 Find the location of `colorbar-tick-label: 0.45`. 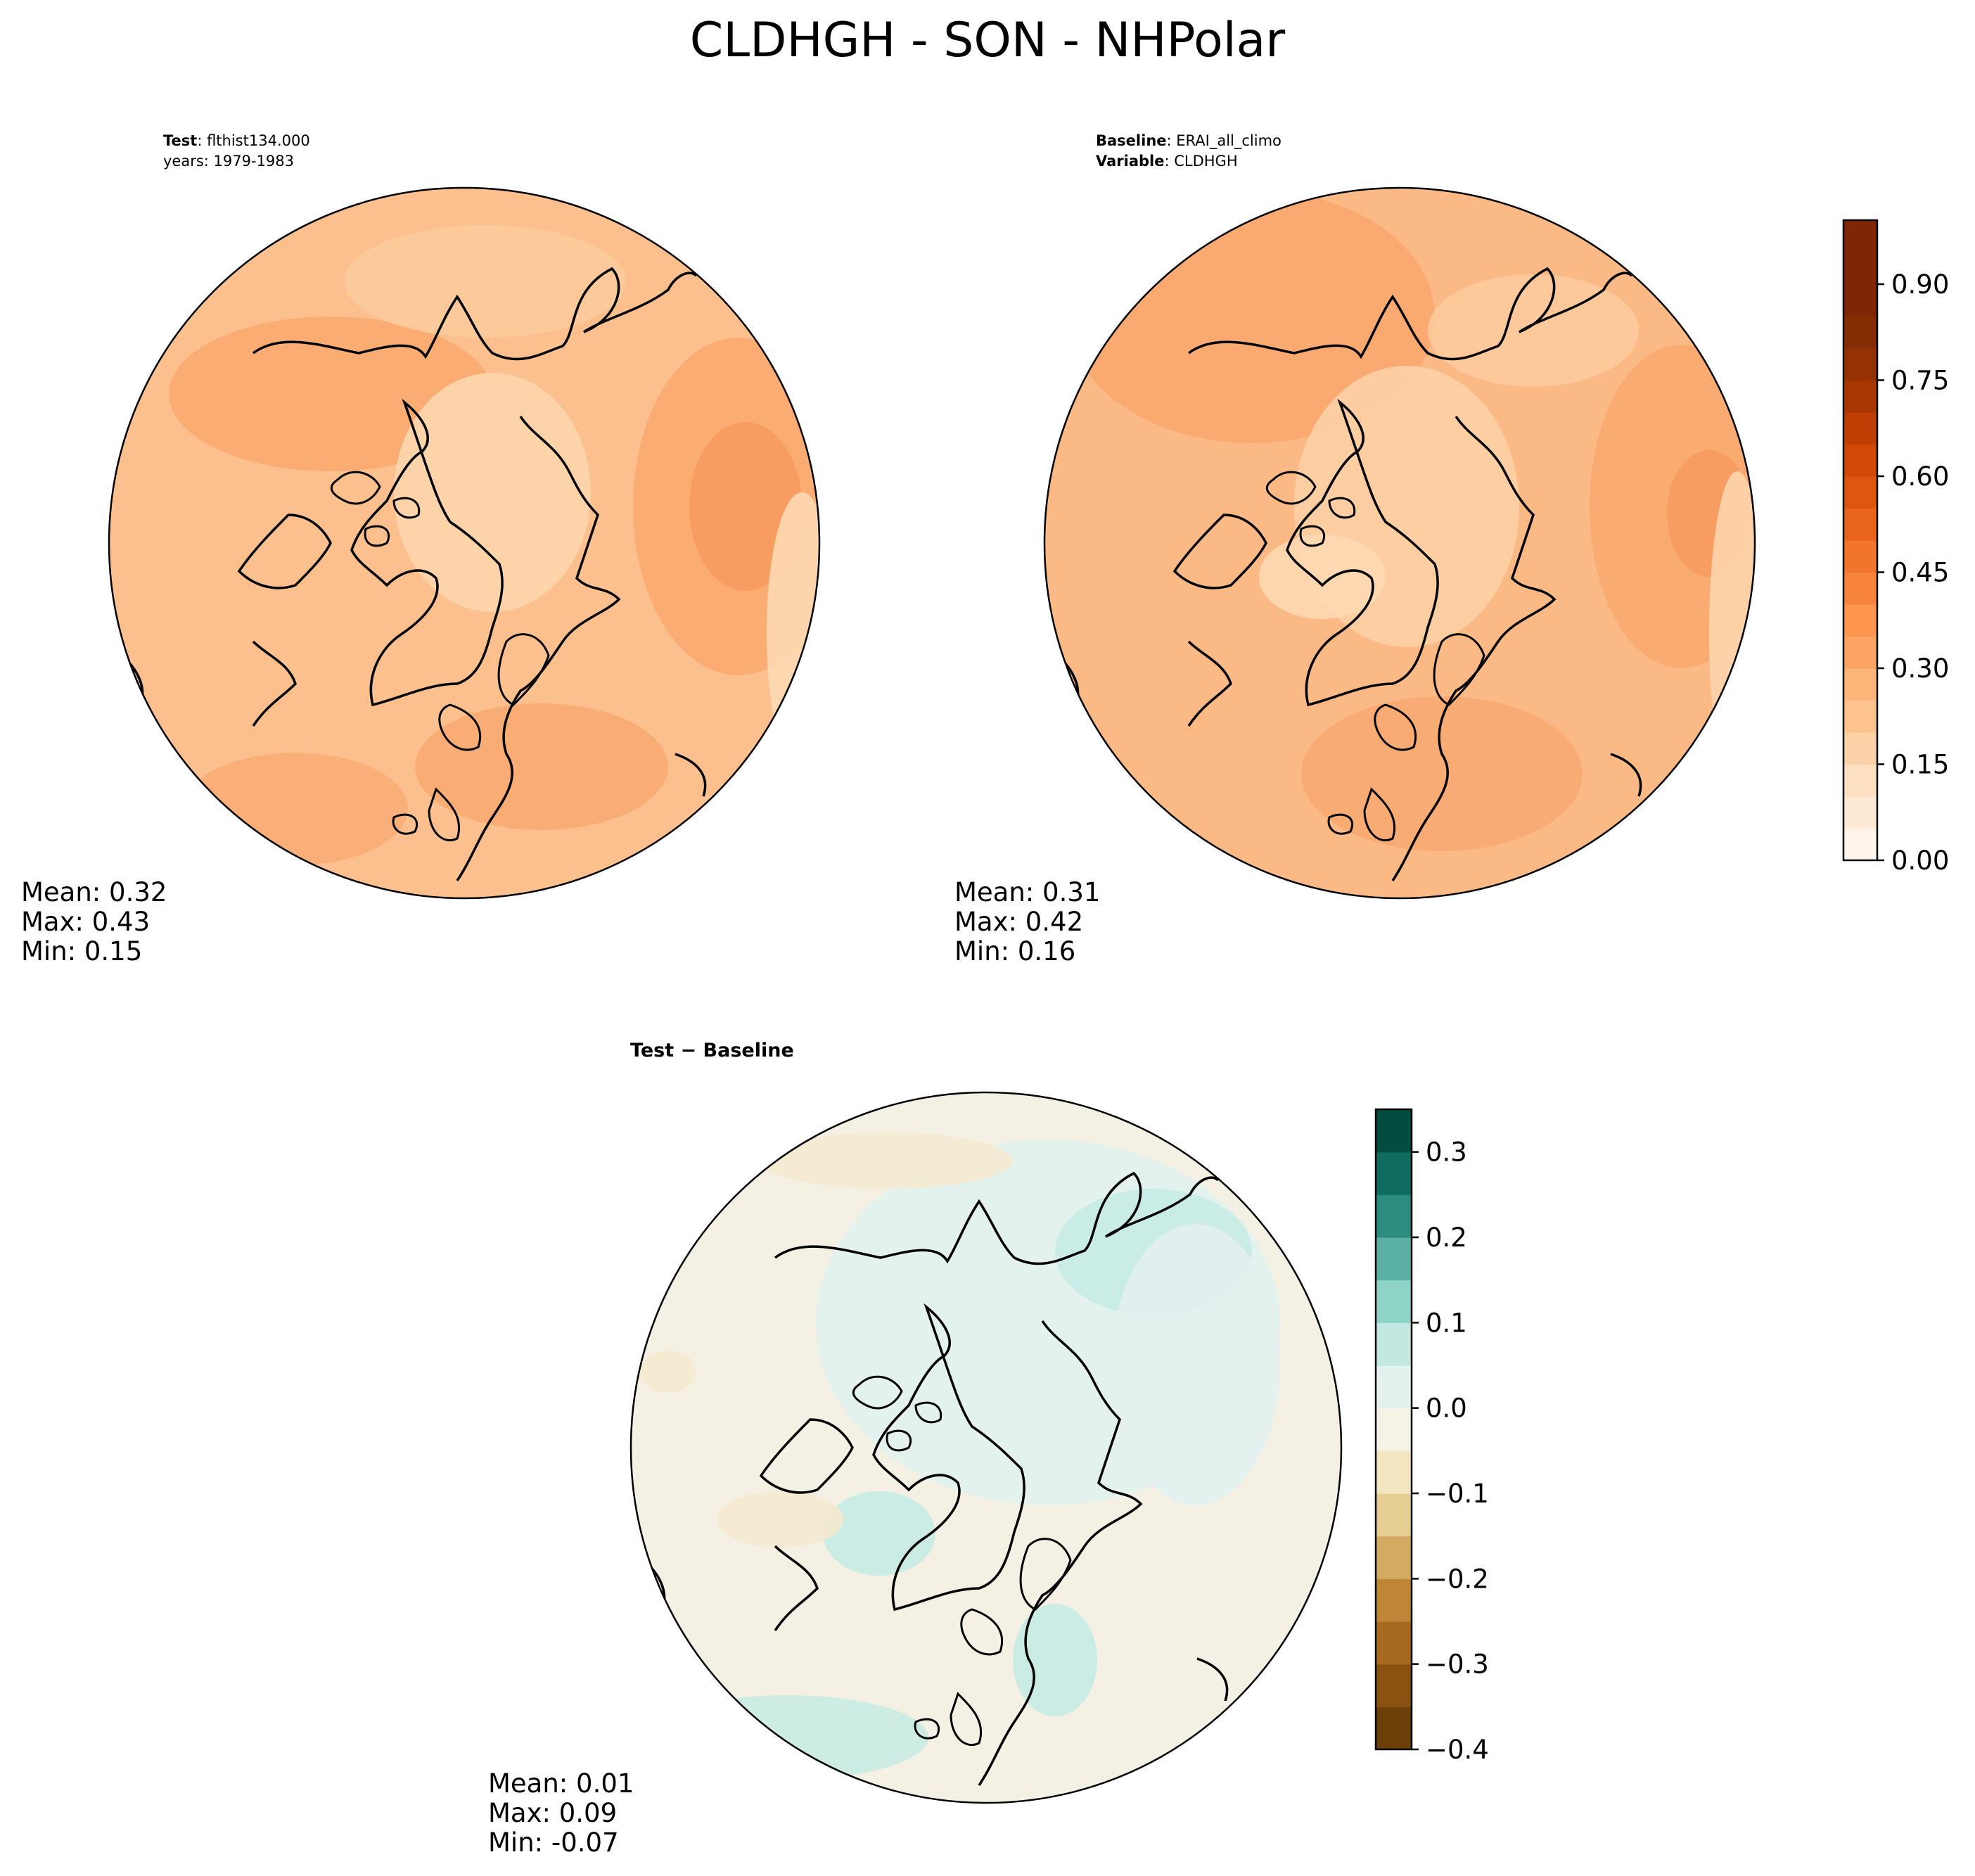

colorbar-tick-label: 0.45 is located at coordinates (1920, 573).